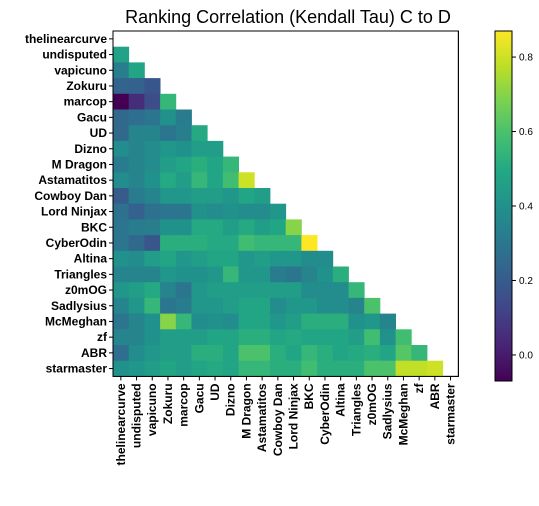 This screenshot has height=506, width=539. Describe the element at coordinates (72, 180) in the screenshot. I see `row-label: Astamatitos` at that location.